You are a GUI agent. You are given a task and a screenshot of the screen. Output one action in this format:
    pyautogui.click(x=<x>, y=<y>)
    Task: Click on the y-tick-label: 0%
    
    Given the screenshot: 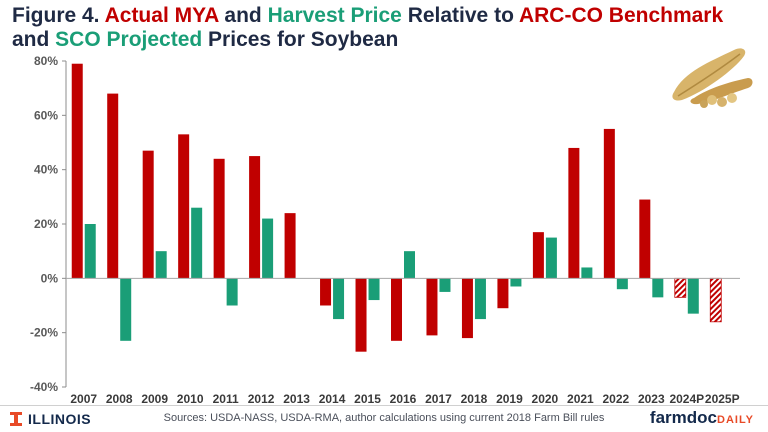 What is the action you would take?
    pyautogui.click(x=50, y=278)
    